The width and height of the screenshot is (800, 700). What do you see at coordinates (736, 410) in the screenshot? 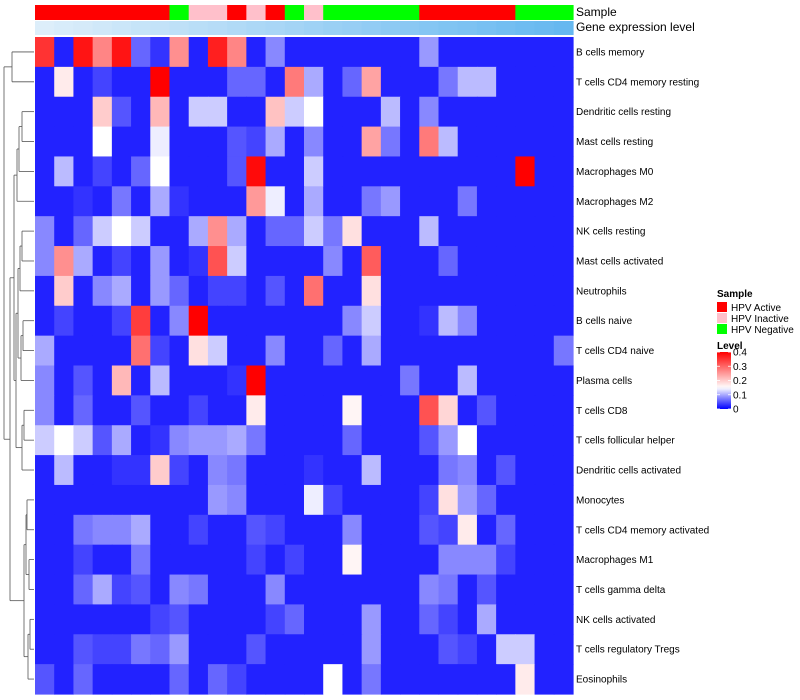
I see `level-tick-label: 0` at bounding box center [736, 410].